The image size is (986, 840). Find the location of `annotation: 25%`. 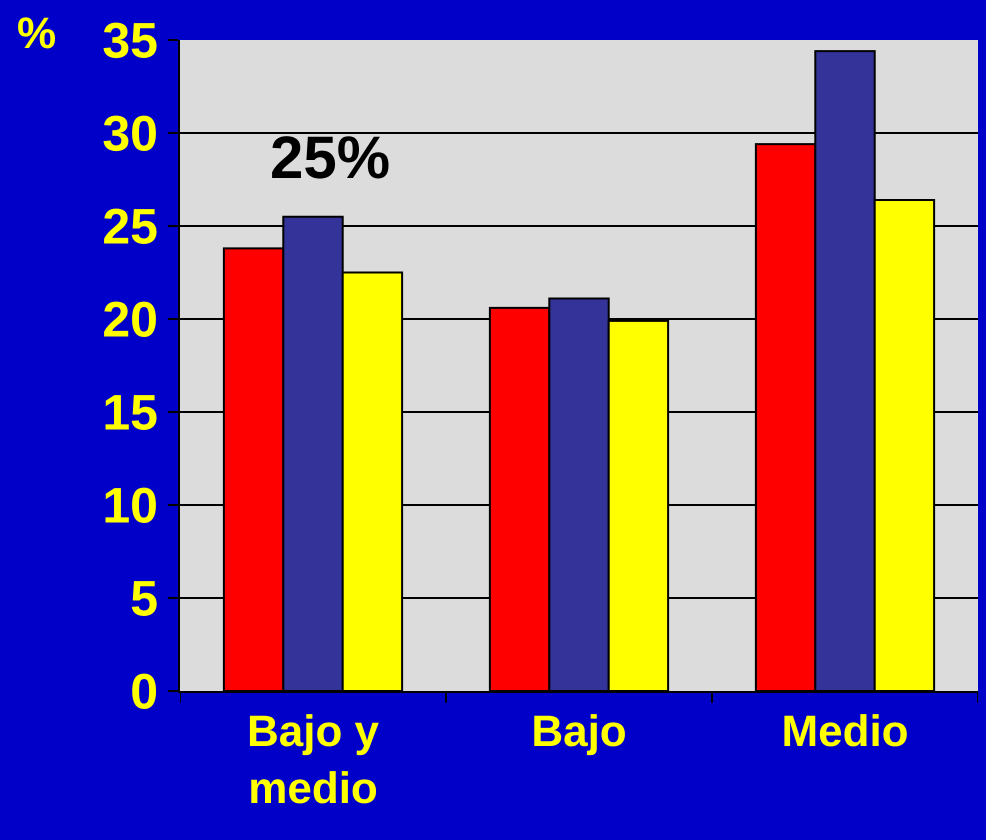

annotation: 25% is located at coordinates (330, 157).